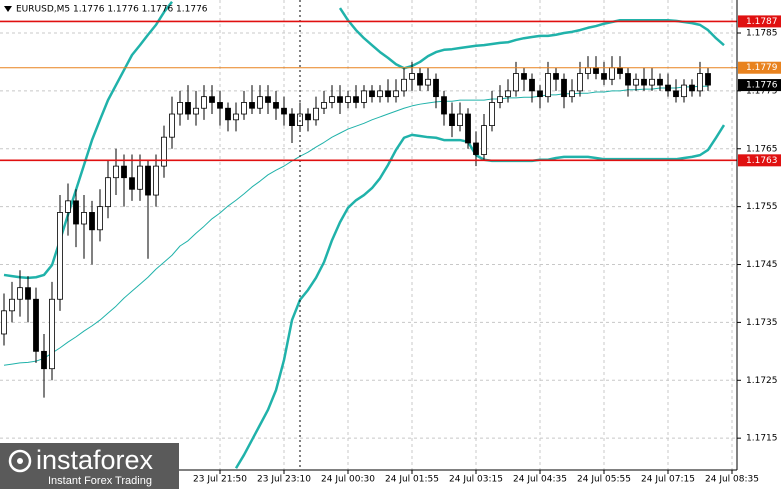 The height and width of the screenshot is (489, 781). What do you see at coordinates (762, 33) in the screenshot?
I see `y-tick-label: 1.1785` at bounding box center [762, 33].